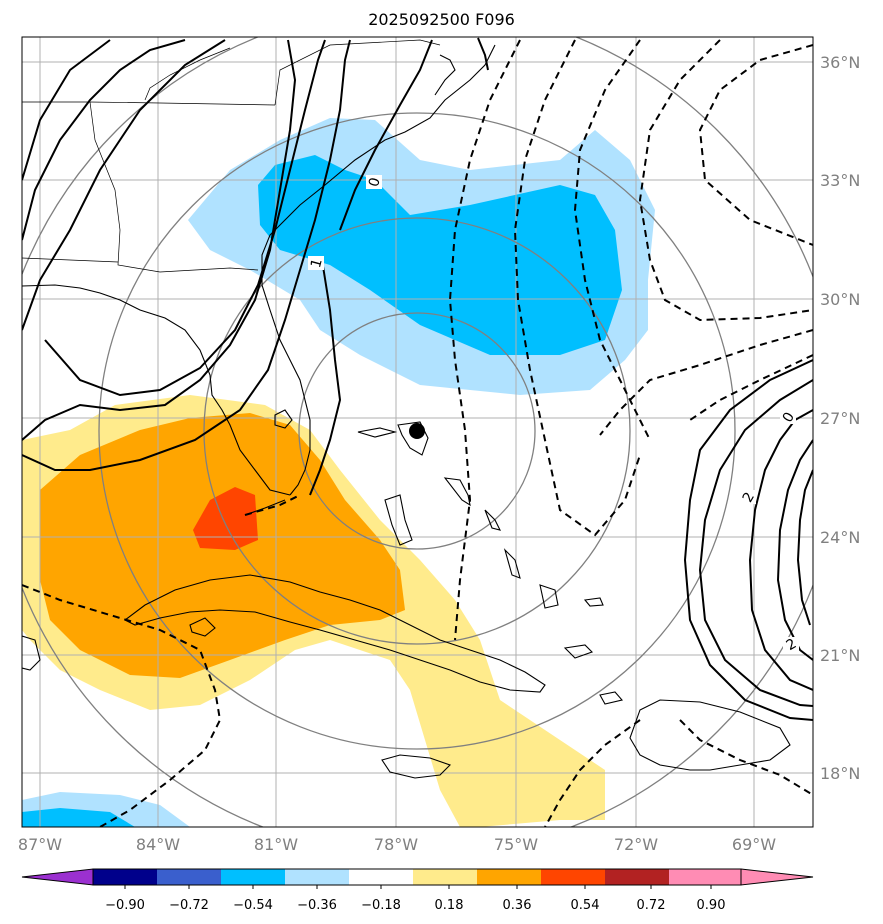 The image size is (883, 924). I want to click on storm-center-marker, so click(417, 431).